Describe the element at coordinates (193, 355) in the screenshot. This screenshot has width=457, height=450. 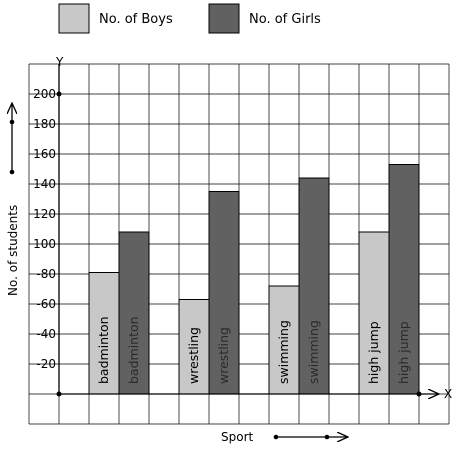
I see `bar-label-boys-wrestling: wrestling` at that location.